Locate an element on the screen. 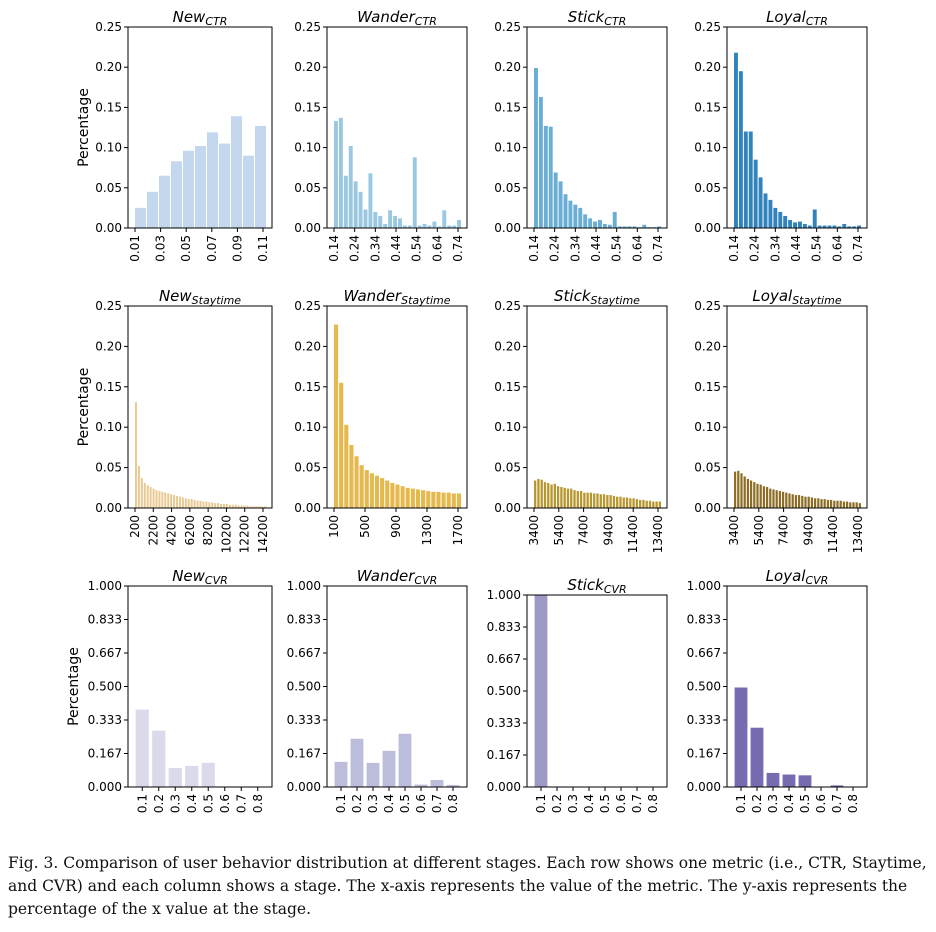 The image size is (936, 932). panel-title: LoyalCTR is located at coordinates (797, 18).